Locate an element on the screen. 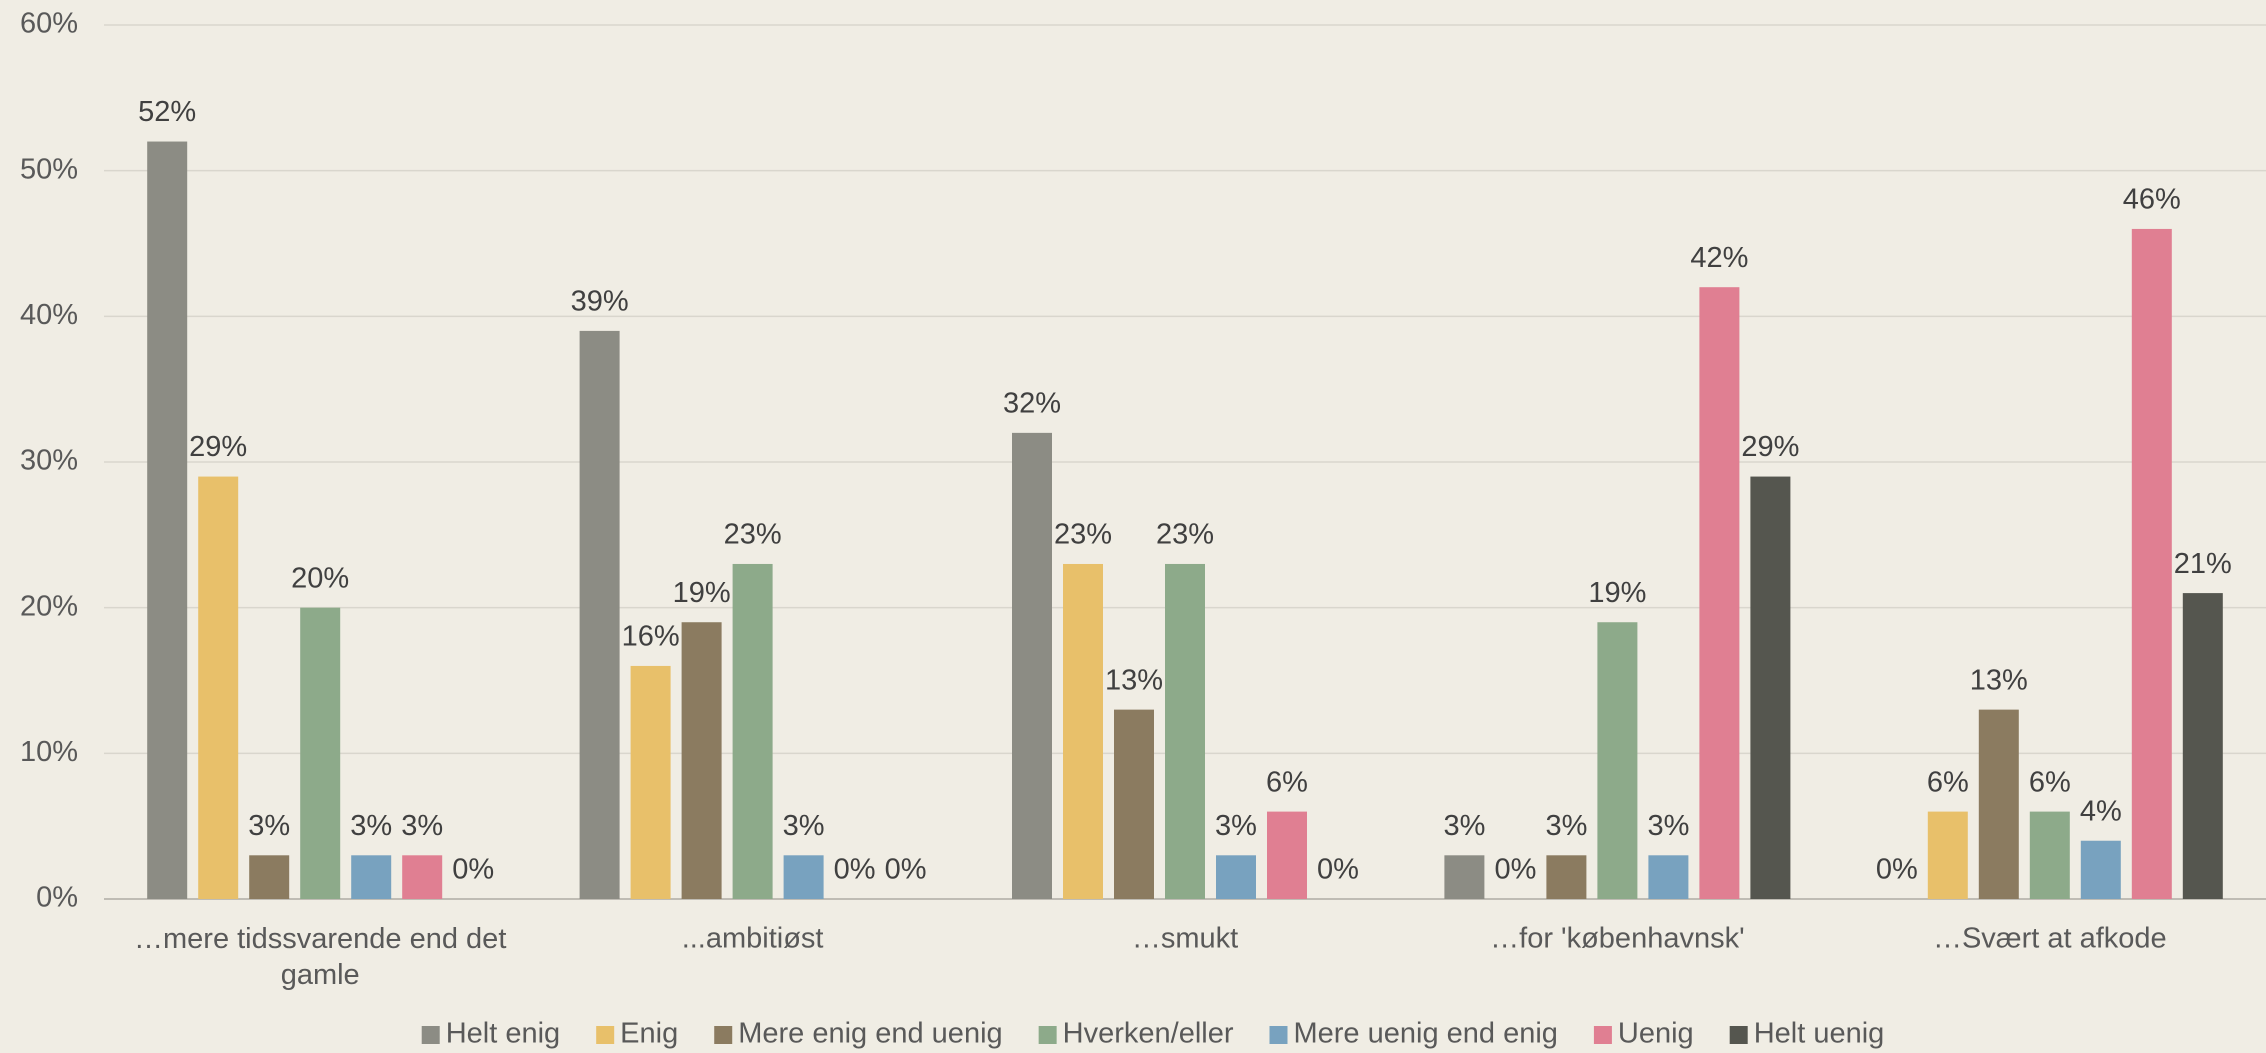 This screenshot has height=1053, width=2266. legend-item: Enig is located at coordinates (637, 1034).